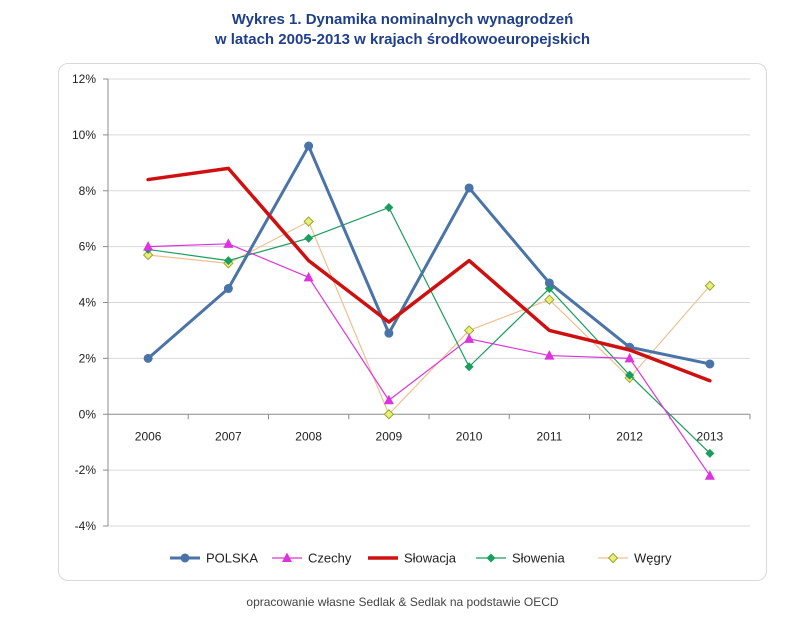  I want to click on legend-label-w-gry: Węgry, so click(653, 558).